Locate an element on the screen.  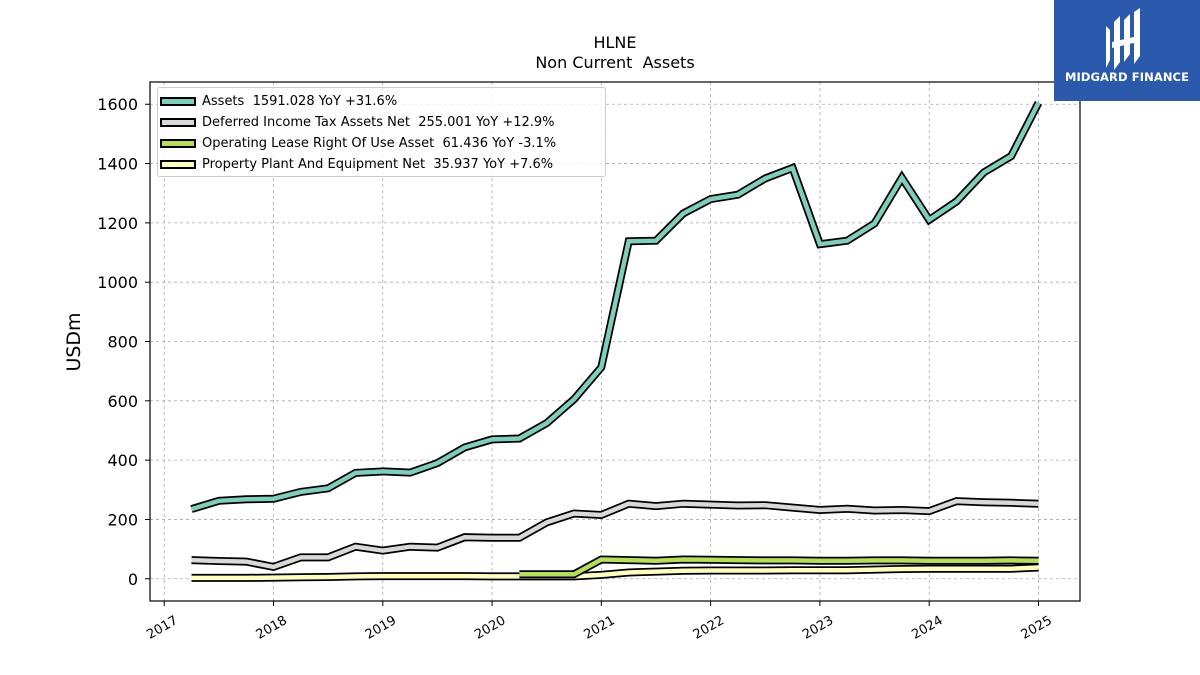
x-tick-label: 2023 is located at coordinates (818, 628).